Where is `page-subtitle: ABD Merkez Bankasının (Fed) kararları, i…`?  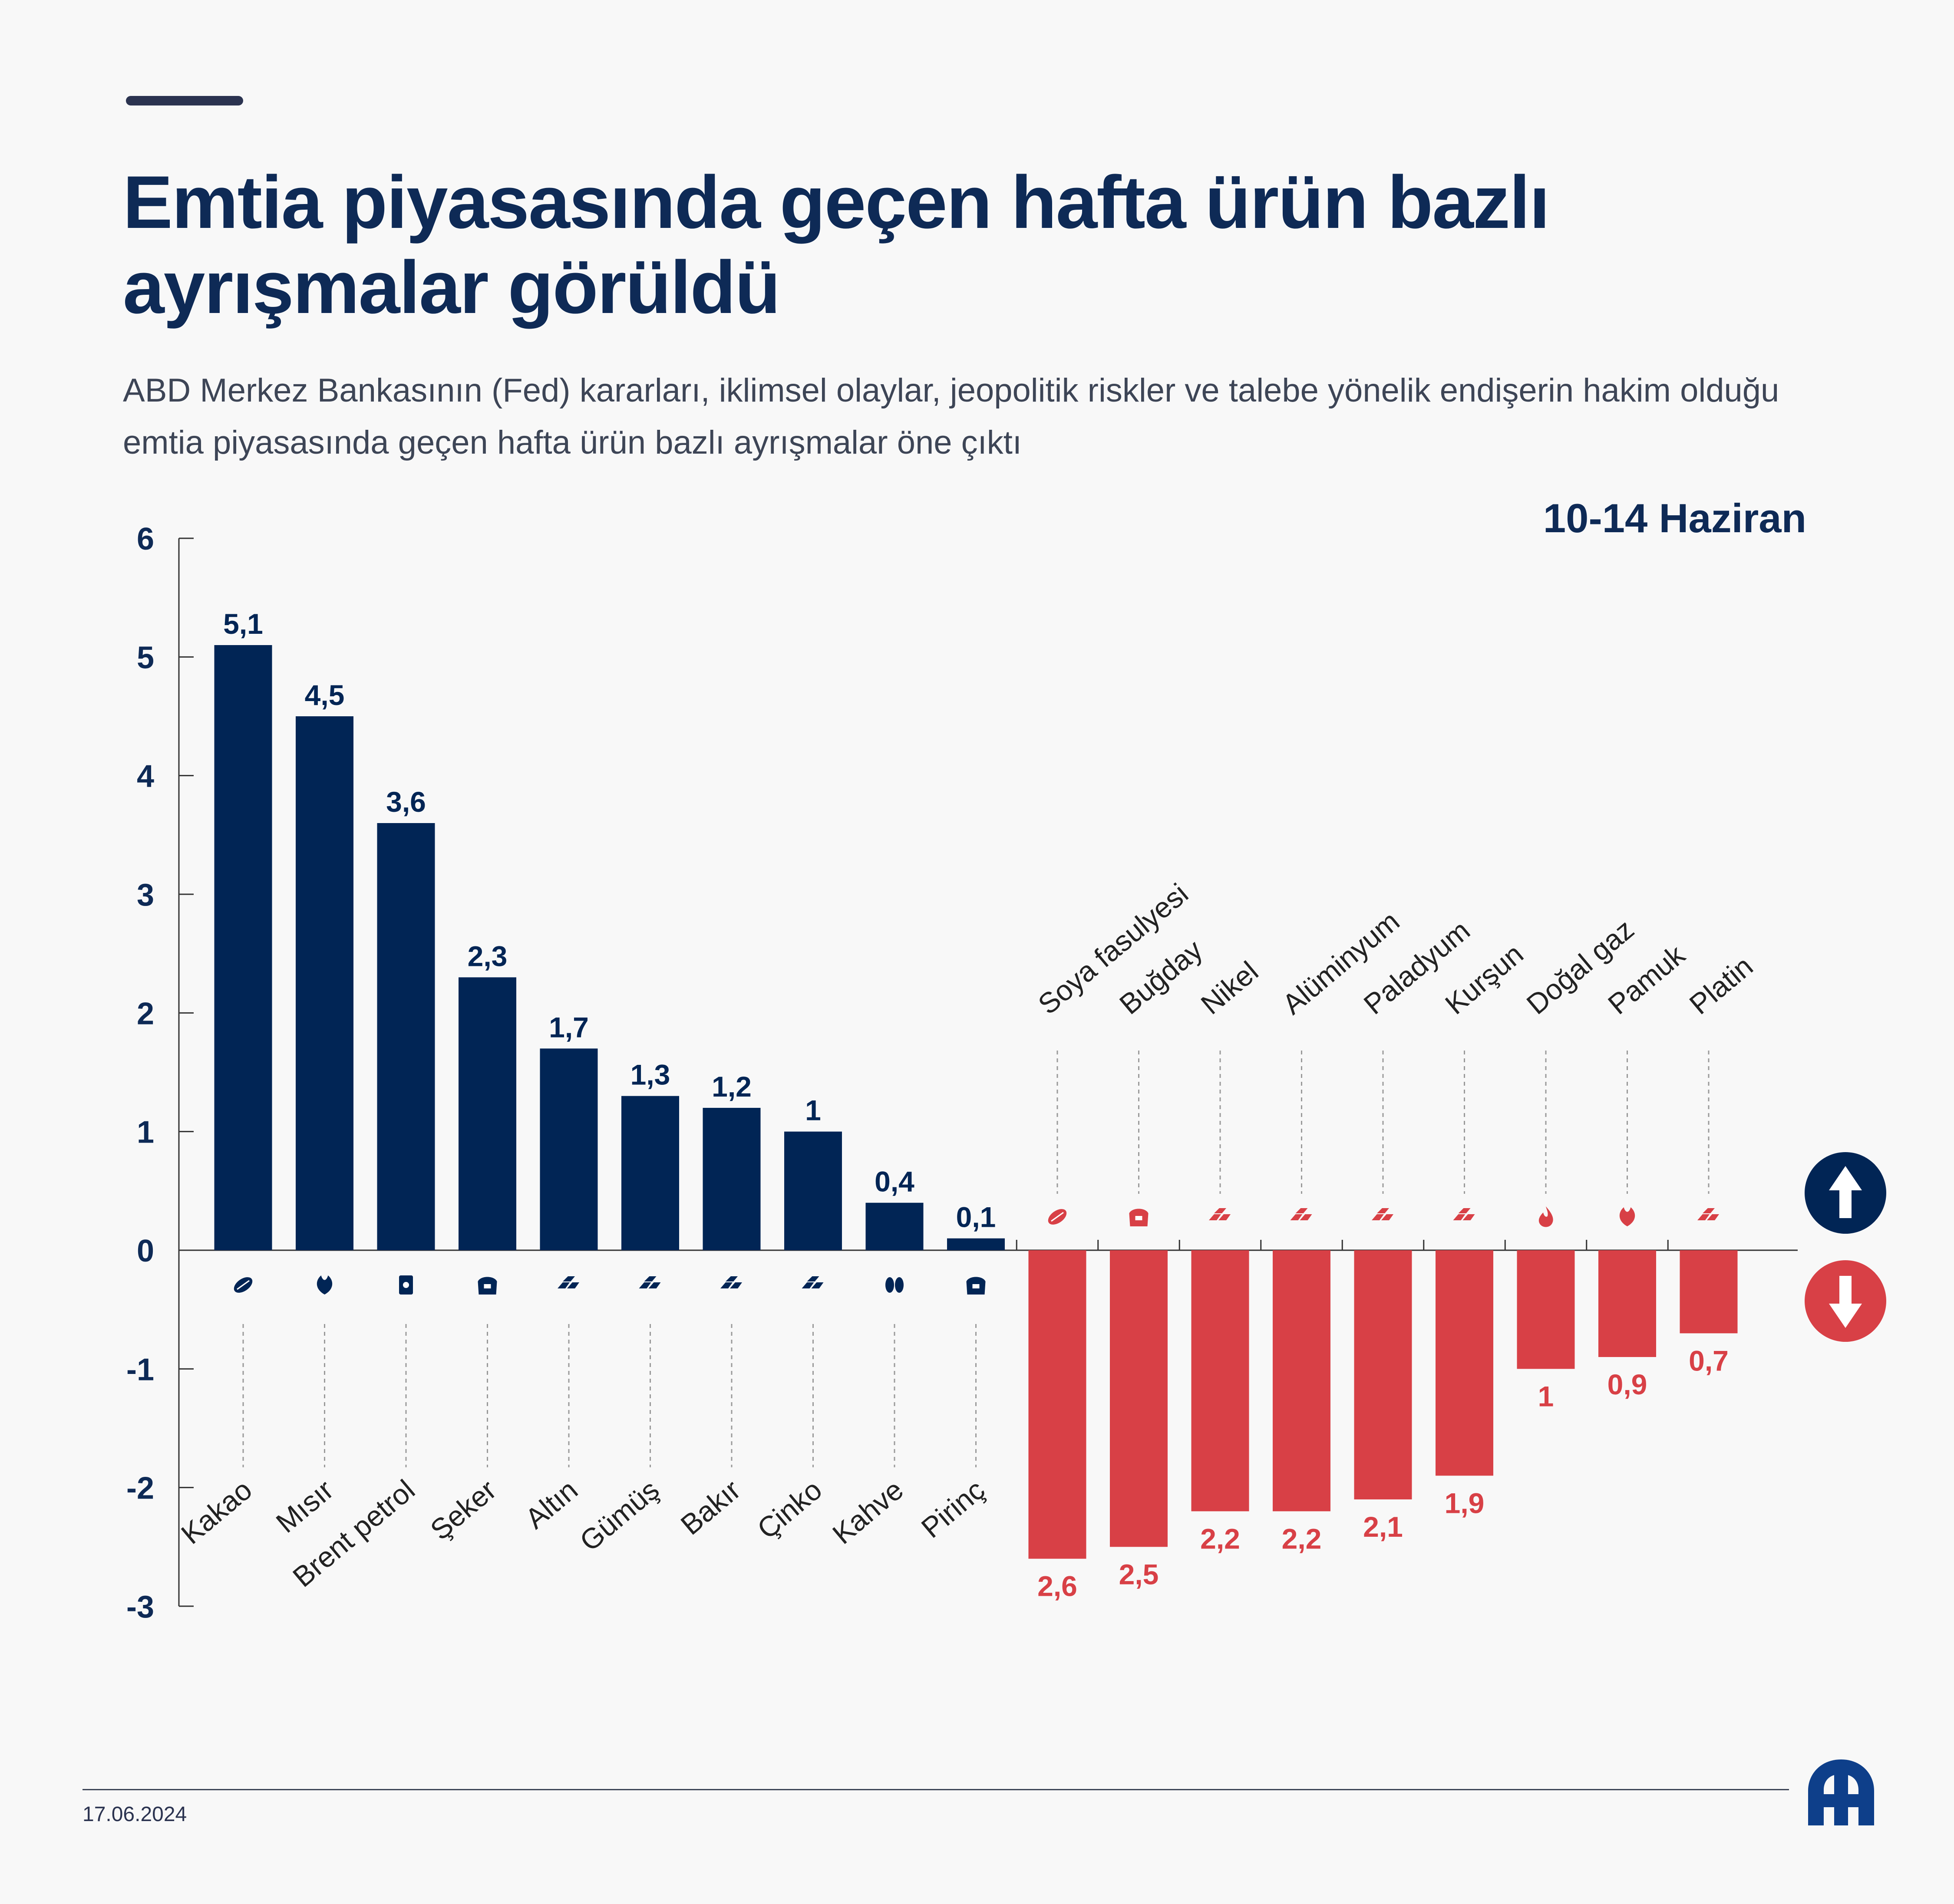
page-subtitle: ABD Merkez Bankasının (Fed) kararları, i… is located at coordinates (951, 416).